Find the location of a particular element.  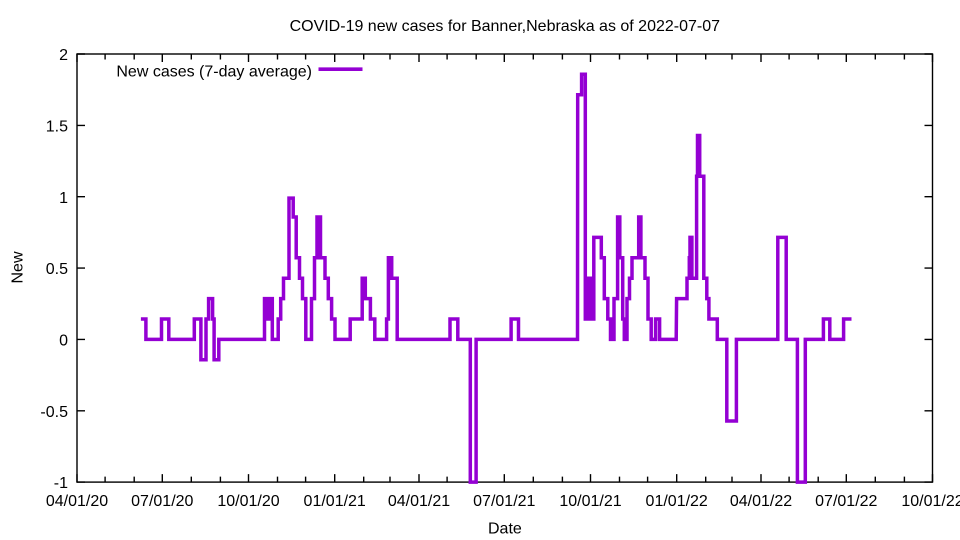

svg-text: 07/01/21 is located at coordinates (504, 501).